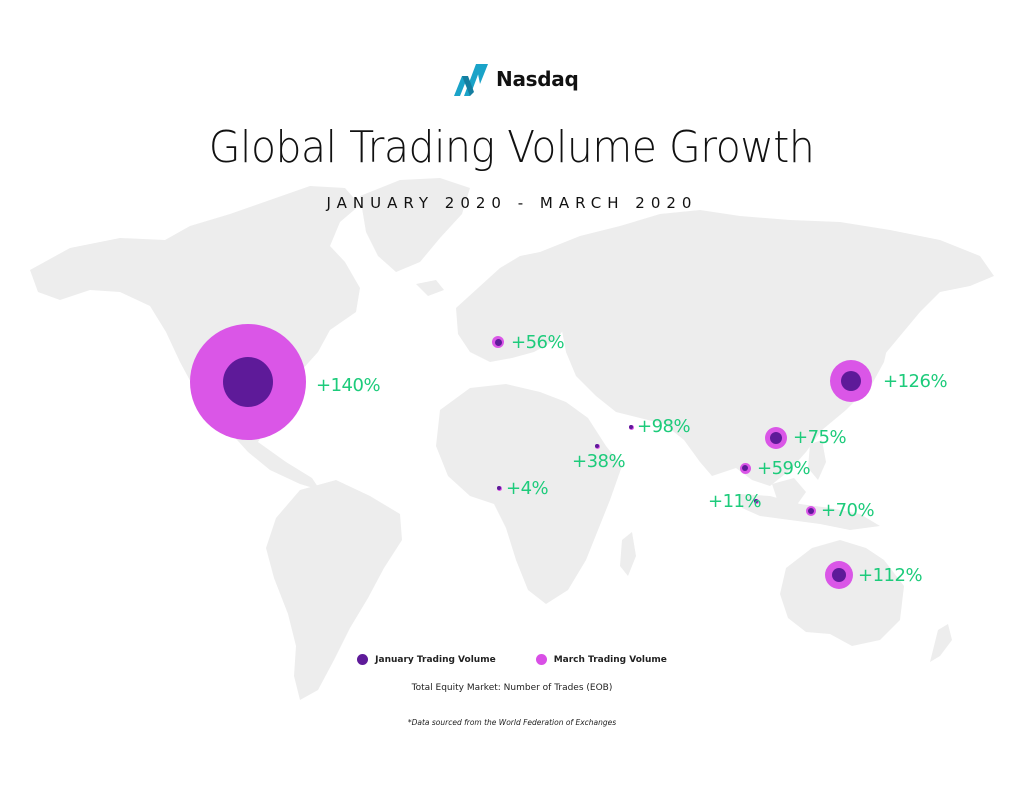 The width and height of the screenshot is (1024, 791). I want to click on date-range-subtitle: JANUARY 2020 - MARCH 2020, so click(512, 203).